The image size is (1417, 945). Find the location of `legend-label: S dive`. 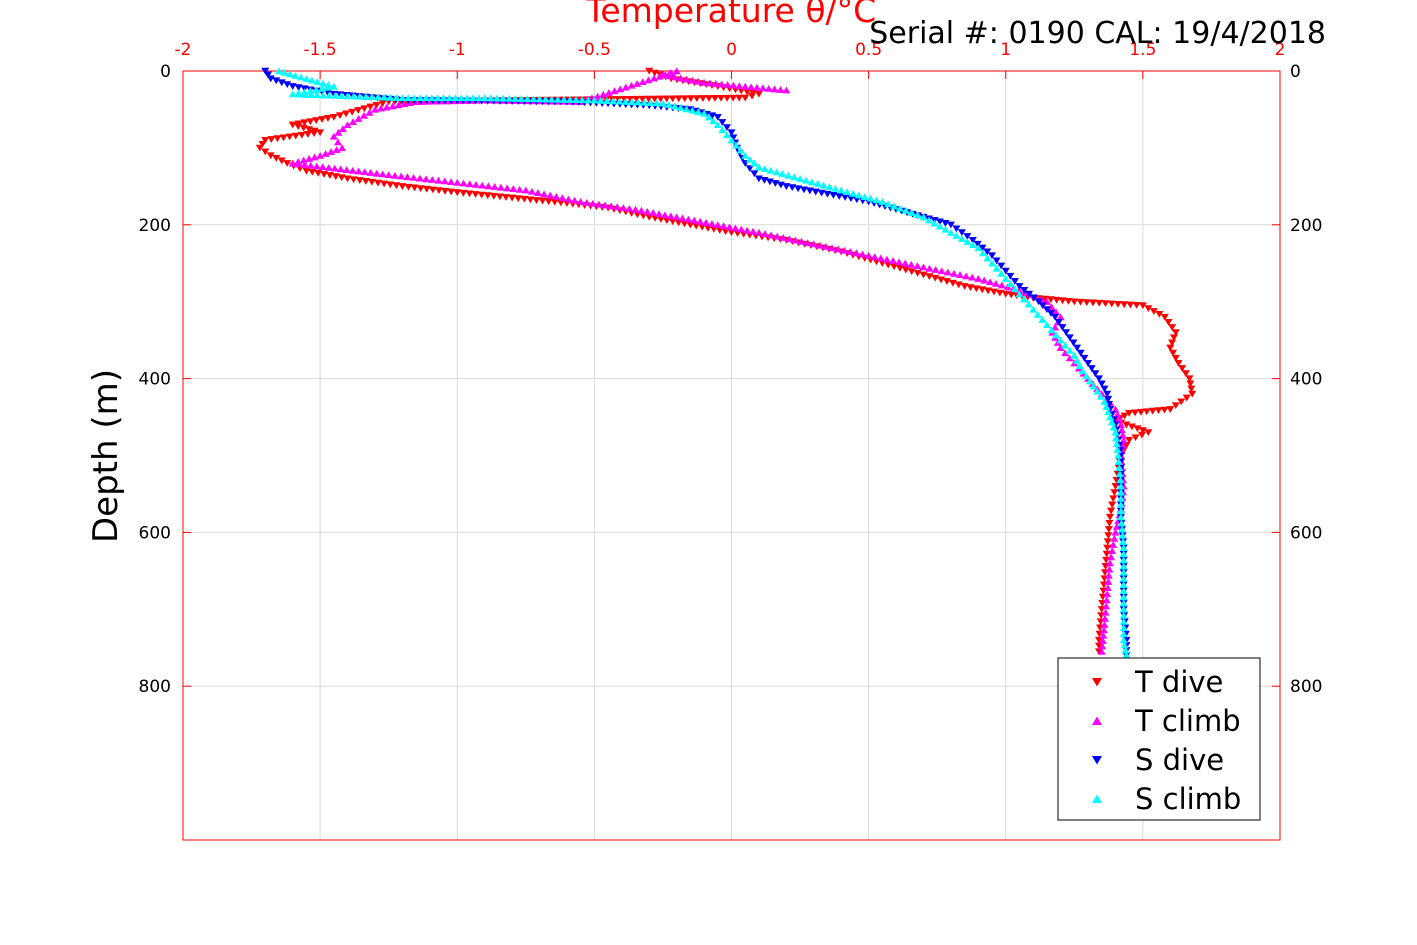

legend-label: S dive is located at coordinates (1179, 760).